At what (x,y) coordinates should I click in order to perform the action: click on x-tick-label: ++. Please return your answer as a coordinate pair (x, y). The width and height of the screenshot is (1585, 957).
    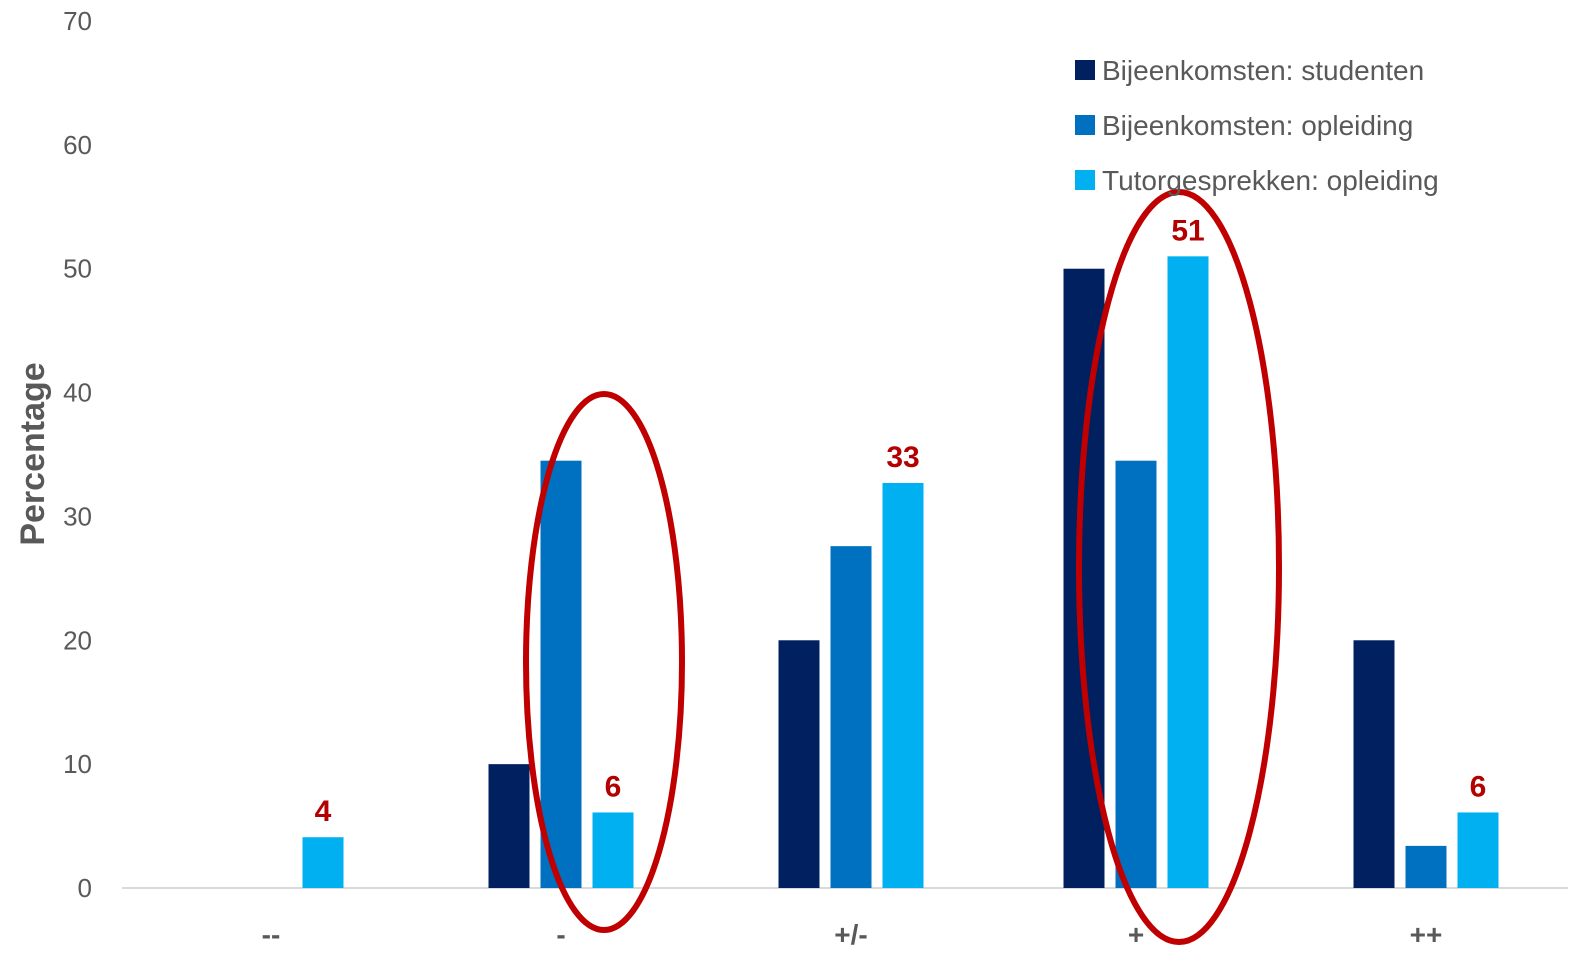
    Looking at the image, I should click on (1426, 934).